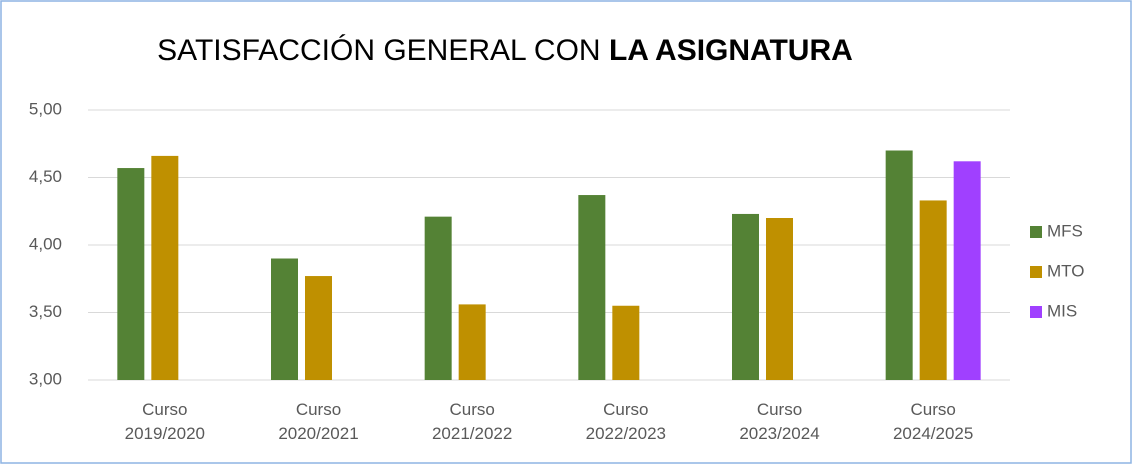  Describe the element at coordinates (378, 50) in the screenshot. I see `title-part: SATISFACCIÓN GENERAL CON` at that location.